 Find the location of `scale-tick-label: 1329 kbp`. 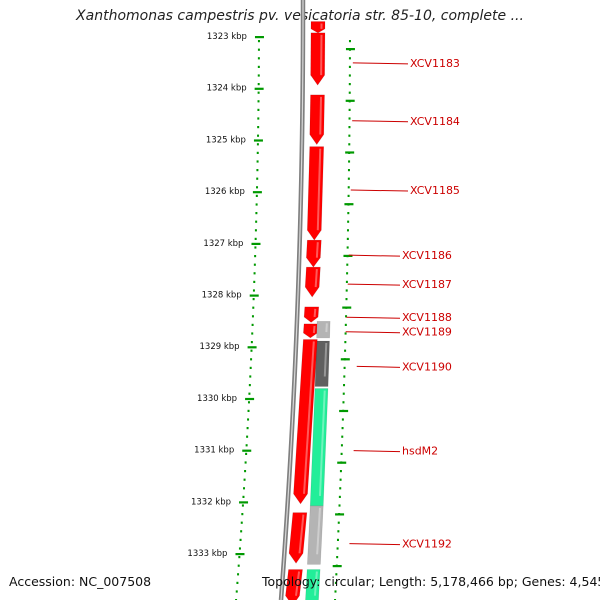

scale-tick-label: 1329 kbp is located at coordinates (220, 347).